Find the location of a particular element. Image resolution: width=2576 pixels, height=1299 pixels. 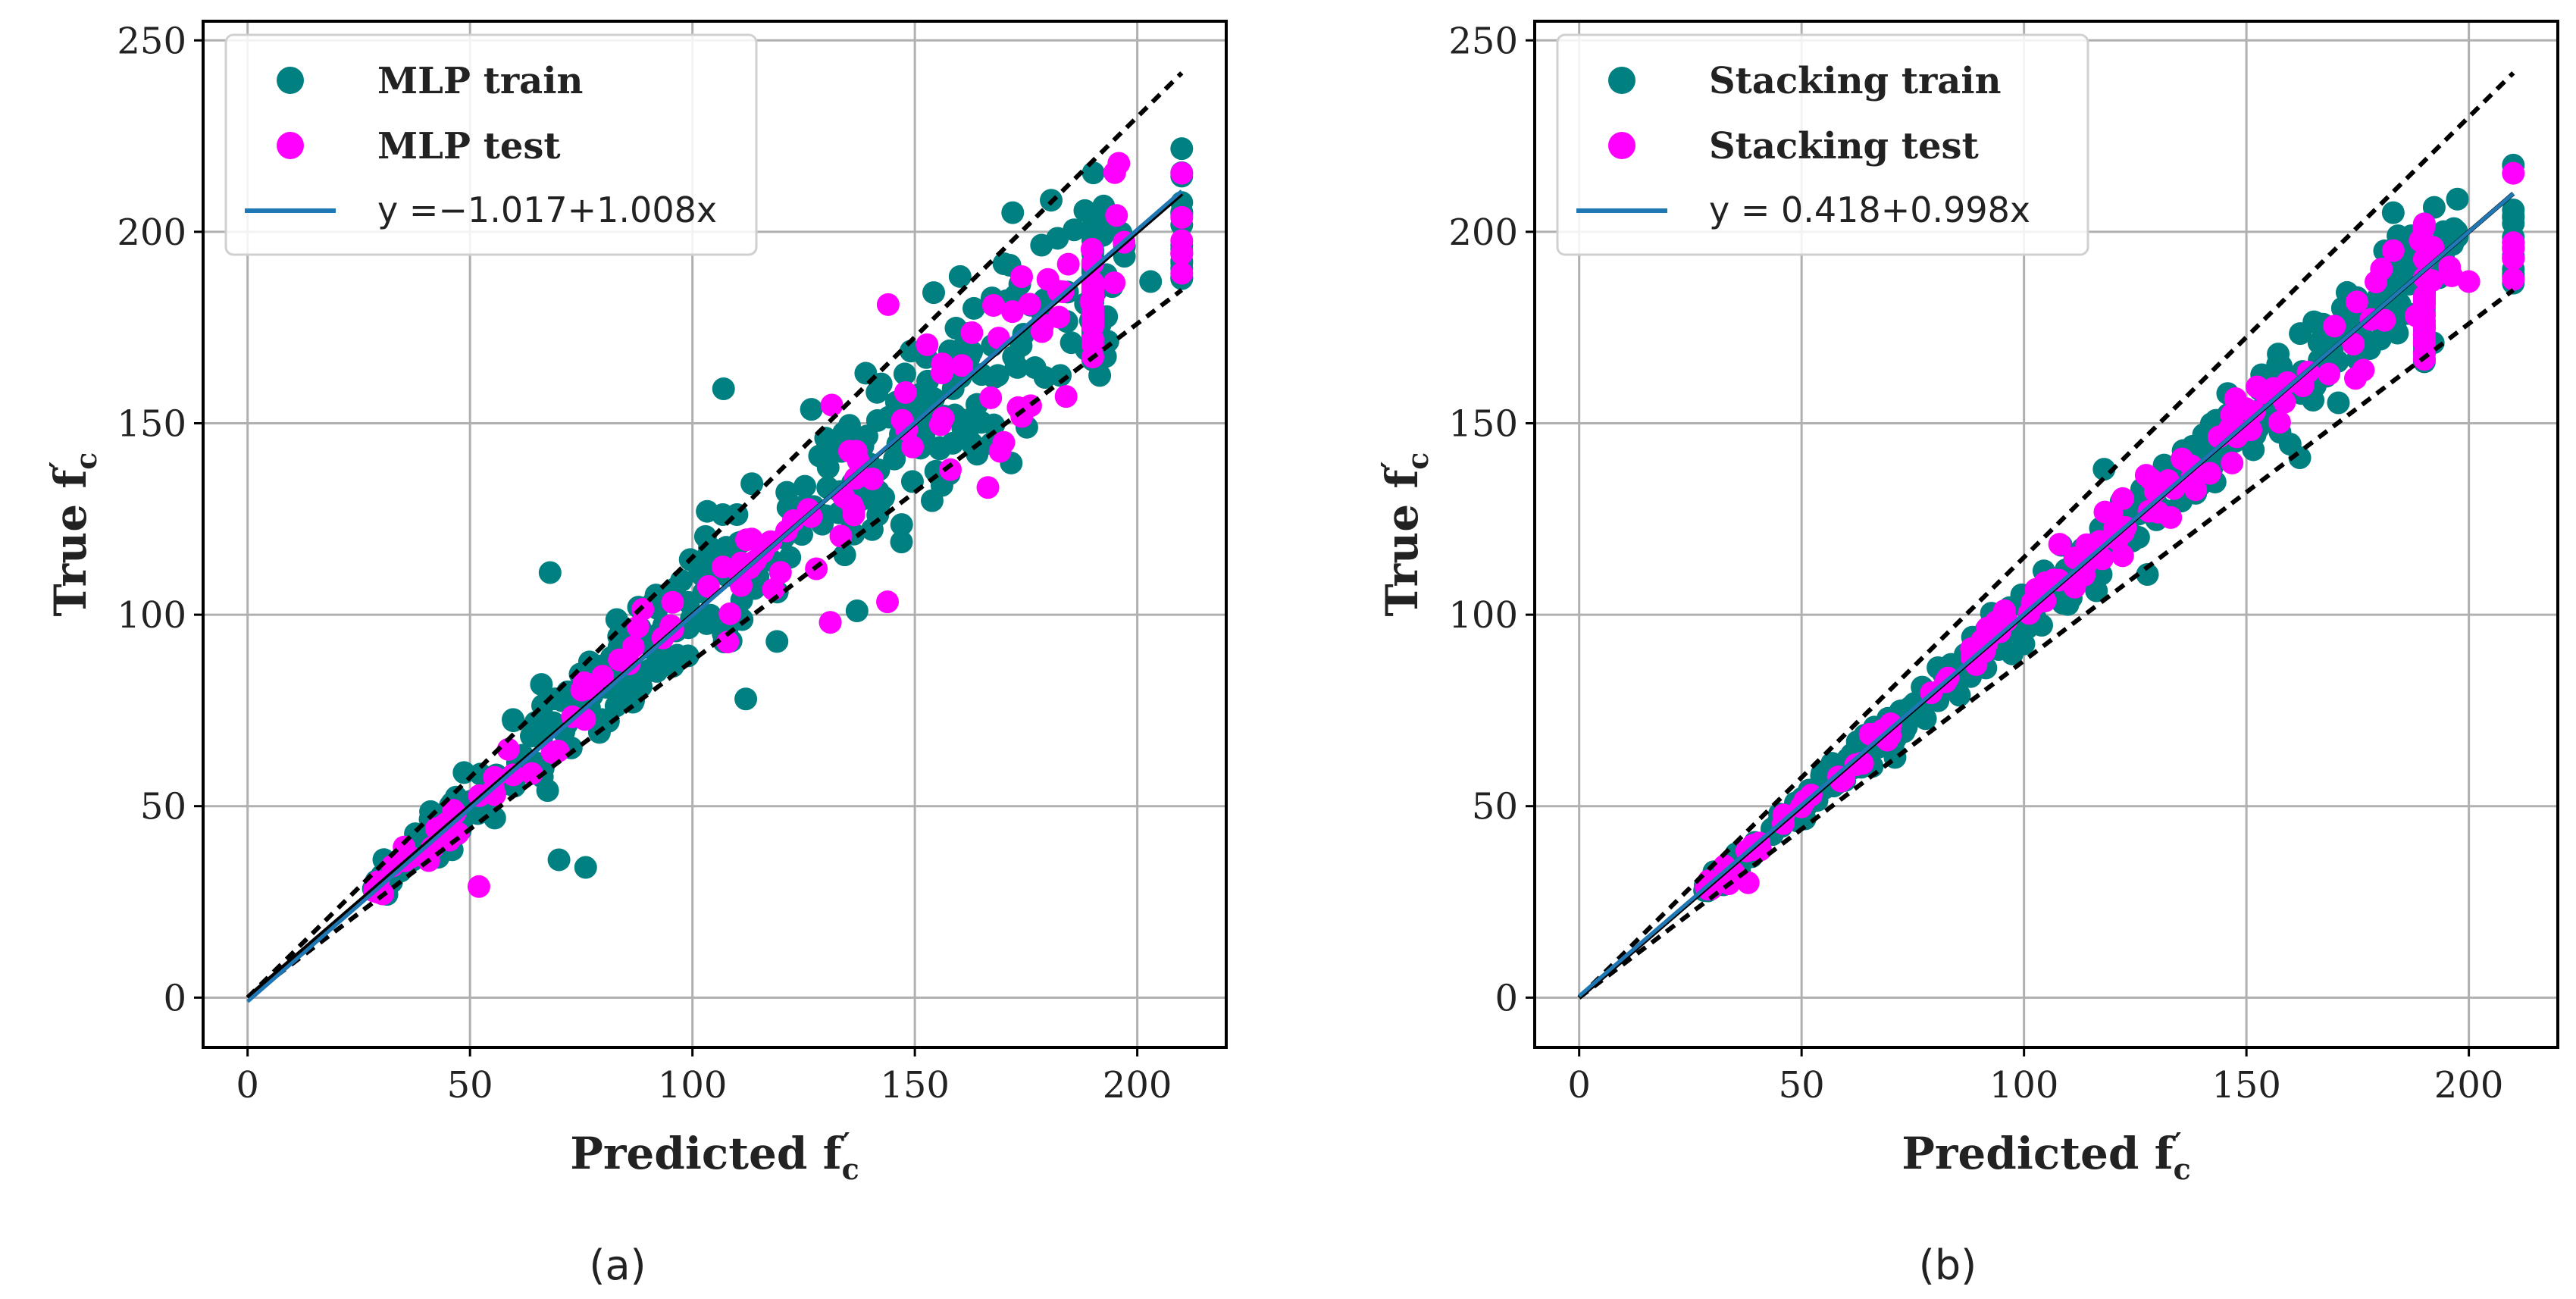

legend: MLP train MLP test y =−1.017+1.008x is located at coordinates (491, 144).